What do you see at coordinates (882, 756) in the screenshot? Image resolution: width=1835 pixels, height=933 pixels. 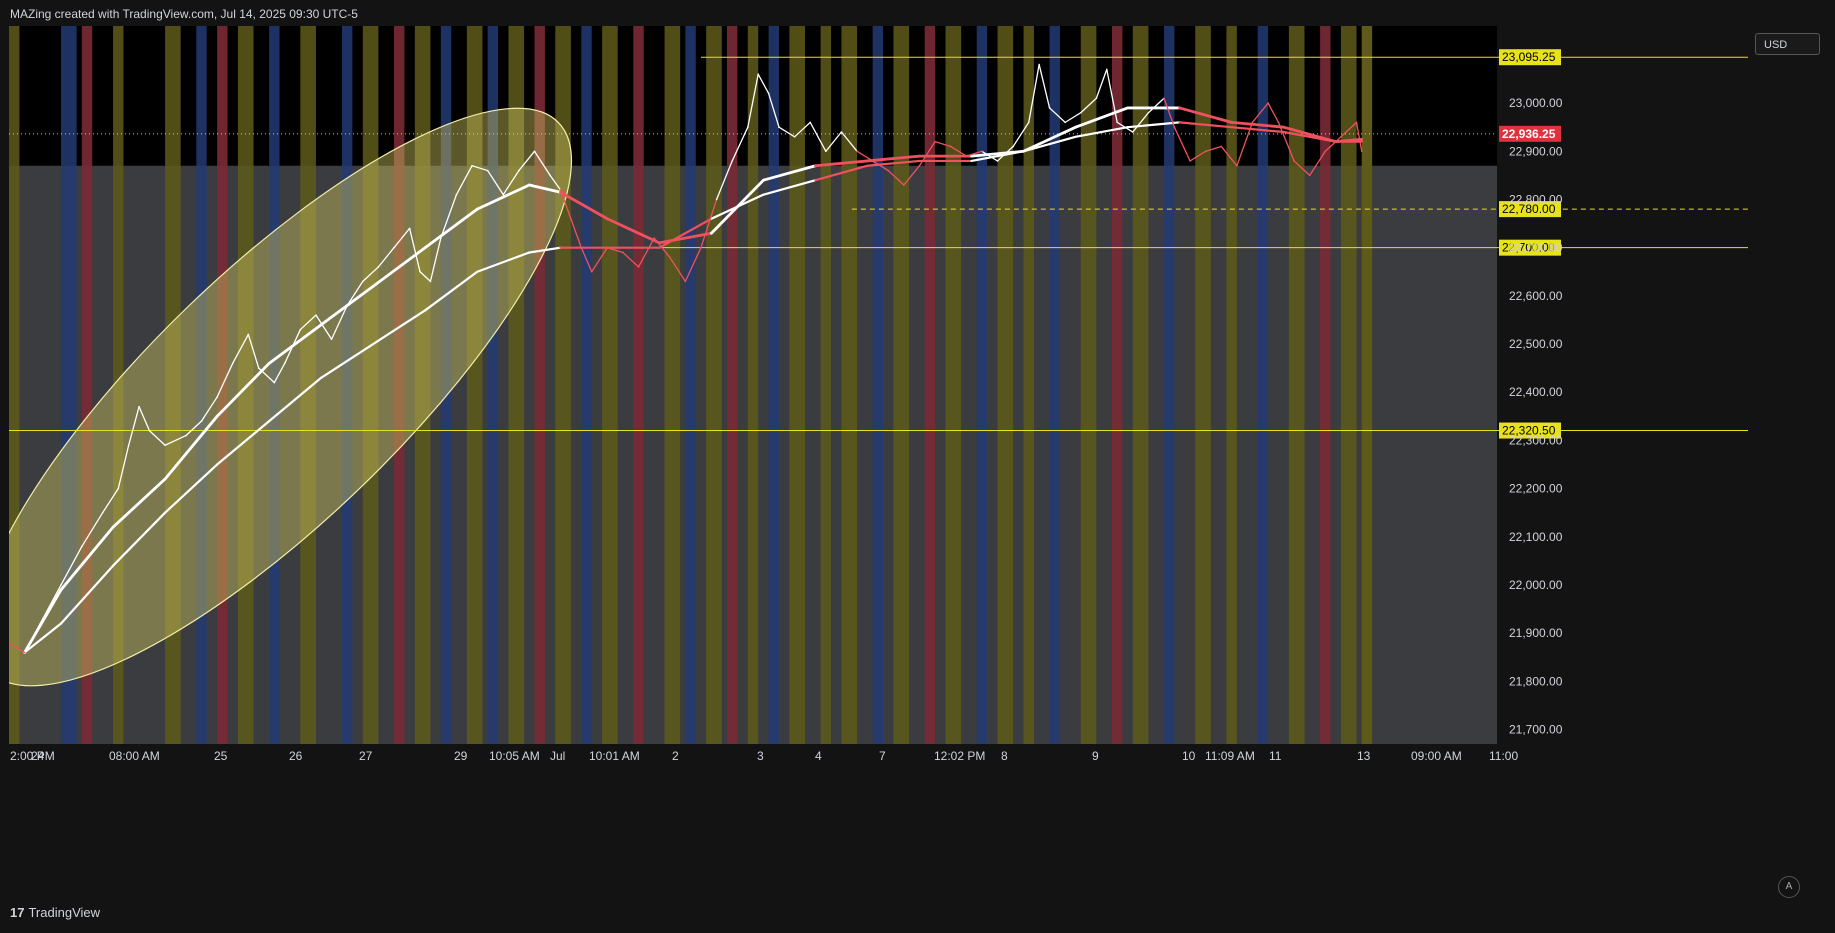 I see `x-tick-label: 7` at bounding box center [882, 756].